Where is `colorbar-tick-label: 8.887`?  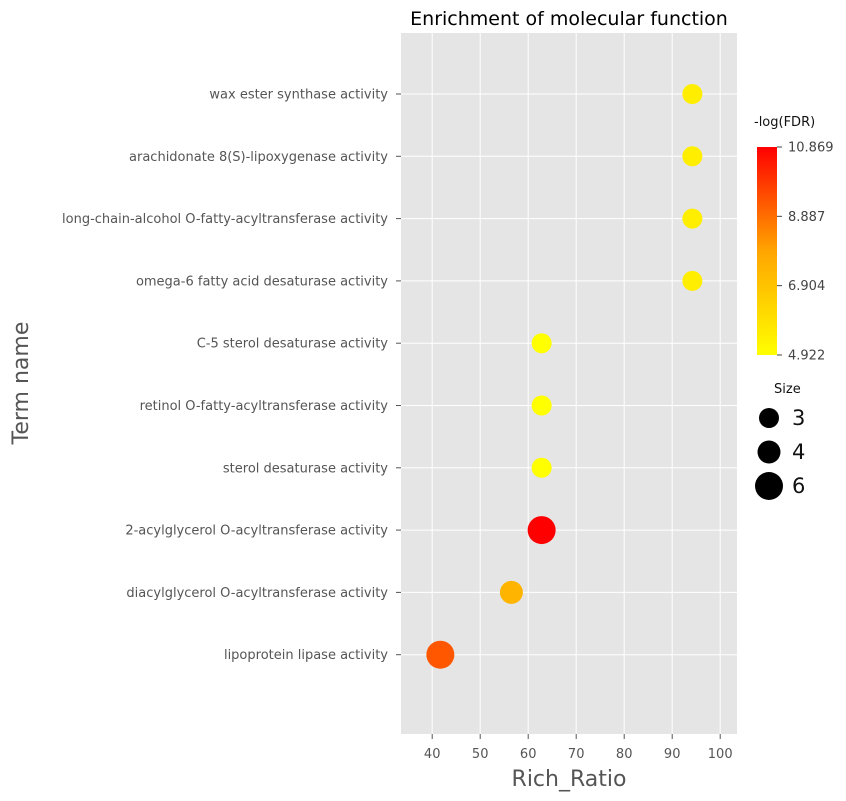 colorbar-tick-label: 8.887 is located at coordinates (806, 217).